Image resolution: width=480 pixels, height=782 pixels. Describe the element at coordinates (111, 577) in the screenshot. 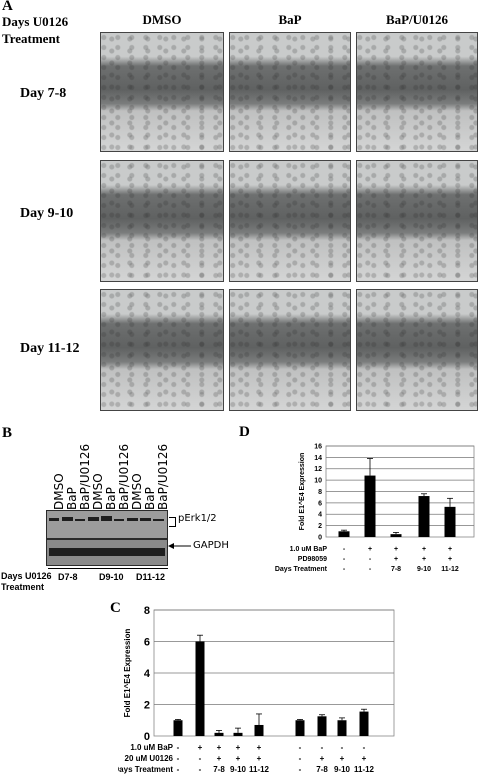

I see `blot-group-d9-10: D9-10` at that location.